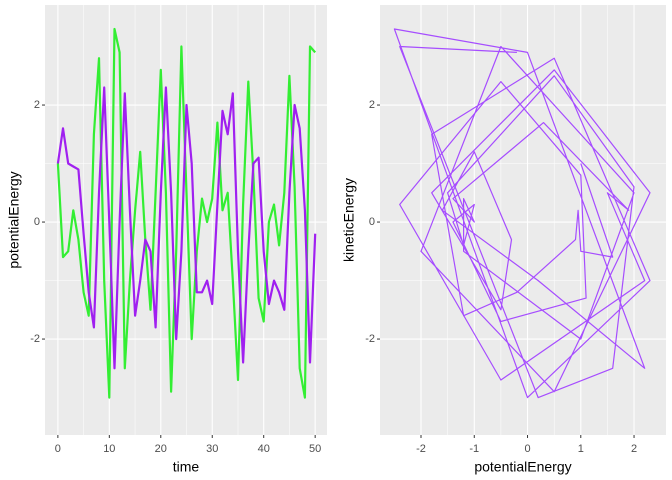 The width and height of the screenshot is (672, 480). Describe the element at coordinates (109, 449) in the screenshot. I see `x-tick-label: 10` at that location.